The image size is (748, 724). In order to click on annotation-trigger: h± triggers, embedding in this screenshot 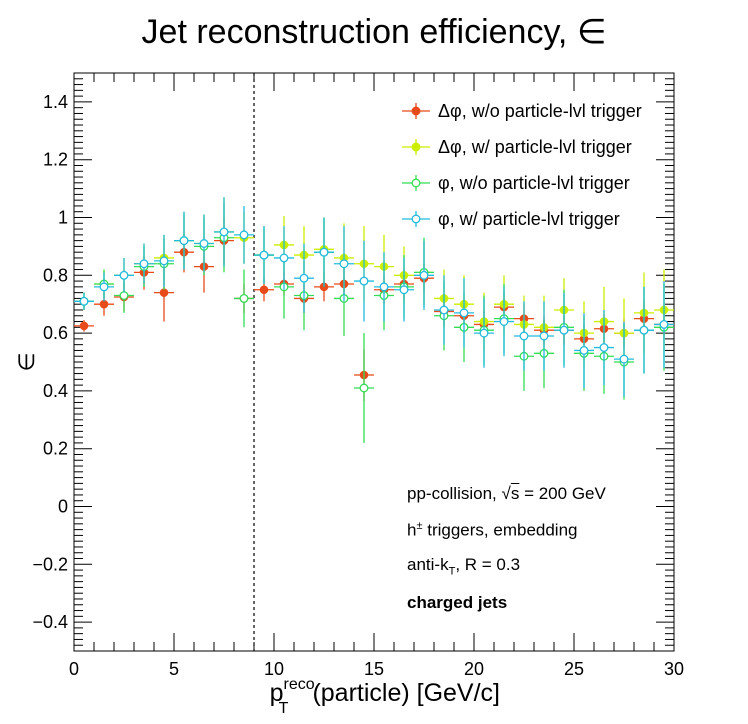, I will do `click(492, 530)`.